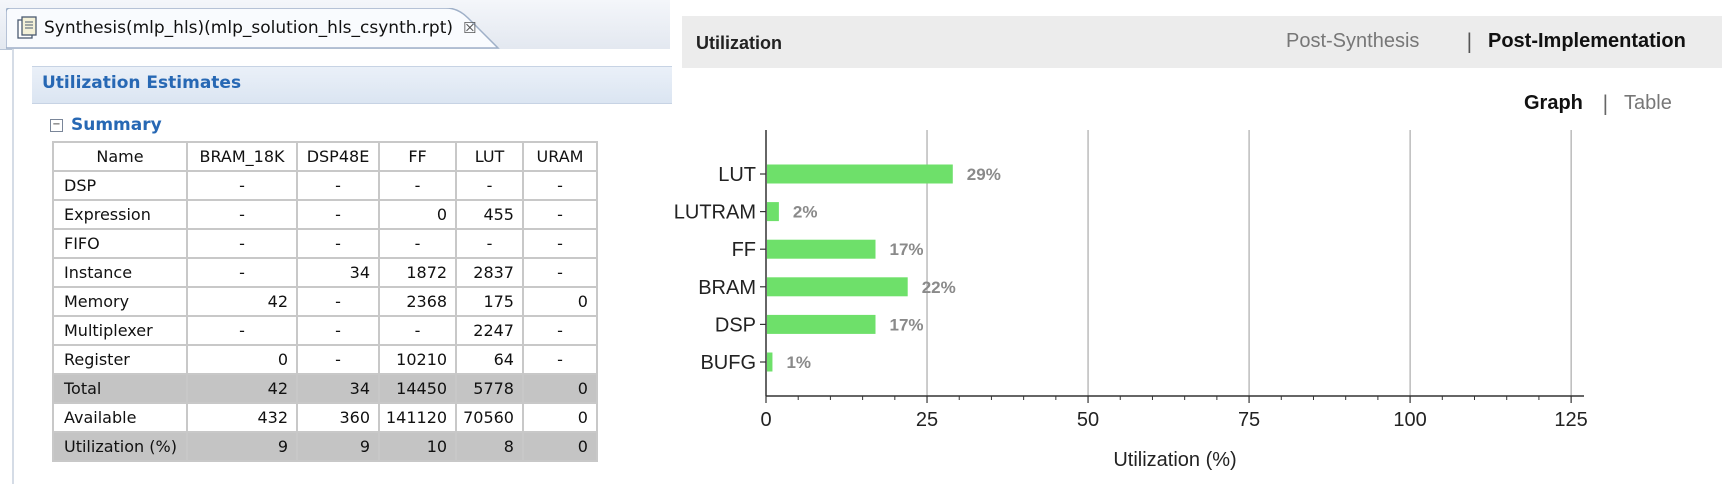 The height and width of the screenshot is (484, 1730). I want to click on table-cell: 2837, so click(489, 272).